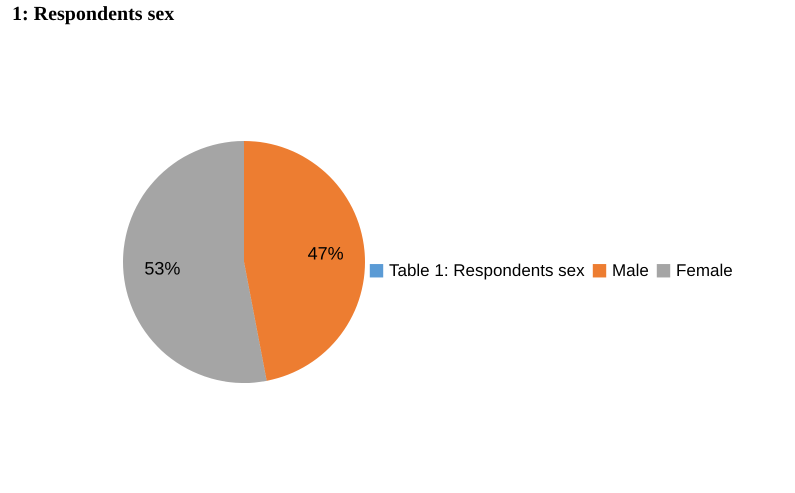 The image size is (795, 493). What do you see at coordinates (487, 270) in the screenshot?
I see `legend-label: Table 1: Respondents sex` at bounding box center [487, 270].